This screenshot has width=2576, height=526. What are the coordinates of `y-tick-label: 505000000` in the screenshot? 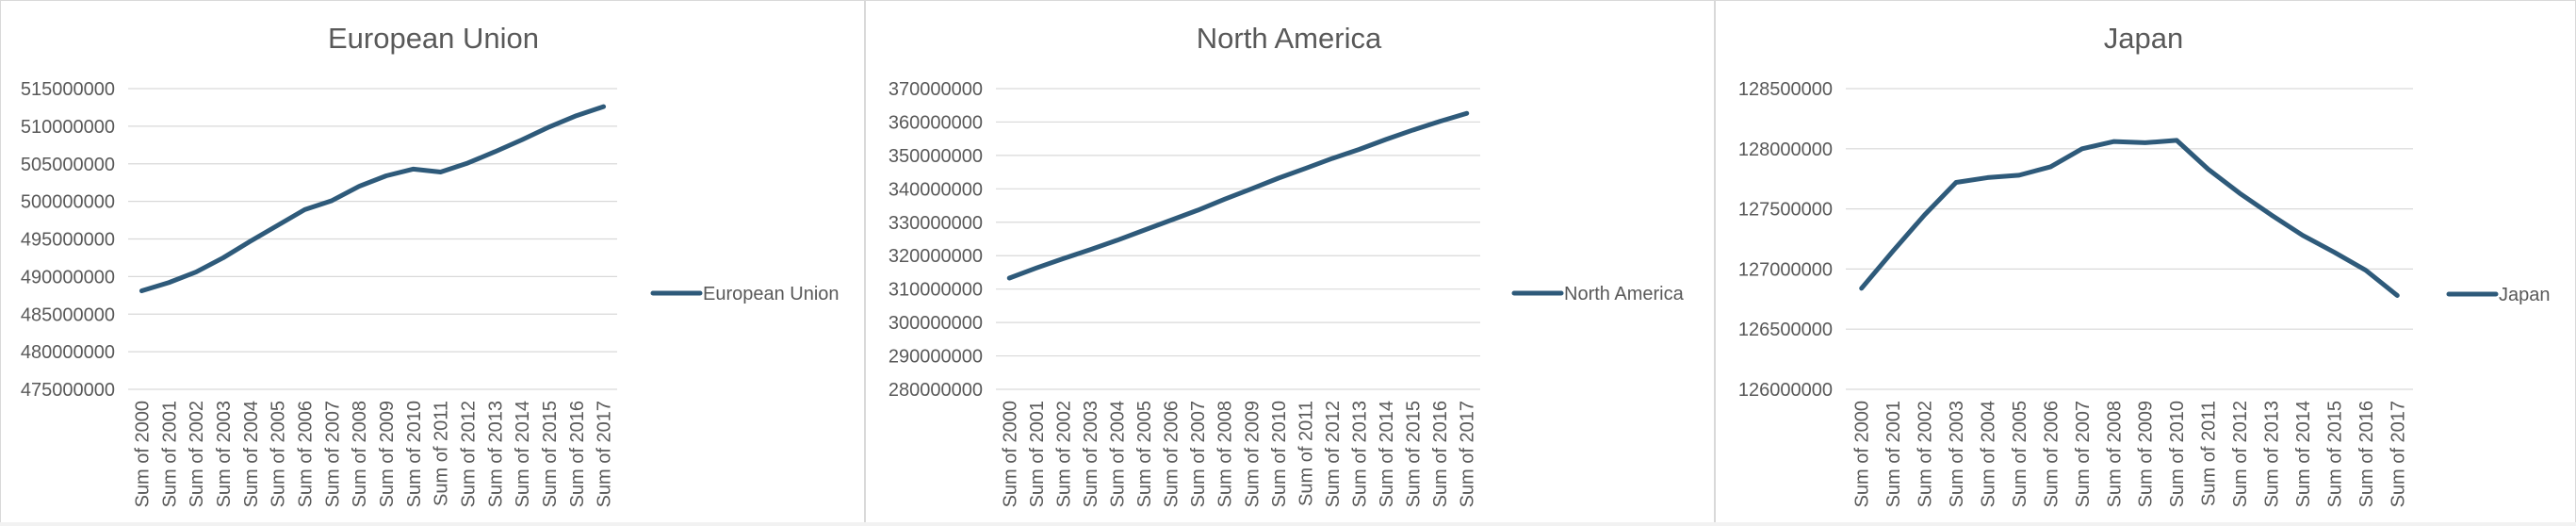 It's located at (68, 165).